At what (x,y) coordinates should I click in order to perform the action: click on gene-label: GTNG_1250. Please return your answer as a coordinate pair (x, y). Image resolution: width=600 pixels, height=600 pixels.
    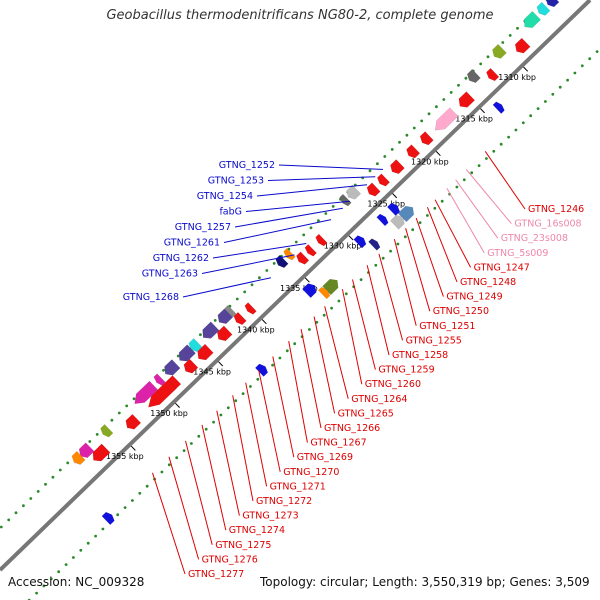
    Looking at the image, I should click on (461, 311).